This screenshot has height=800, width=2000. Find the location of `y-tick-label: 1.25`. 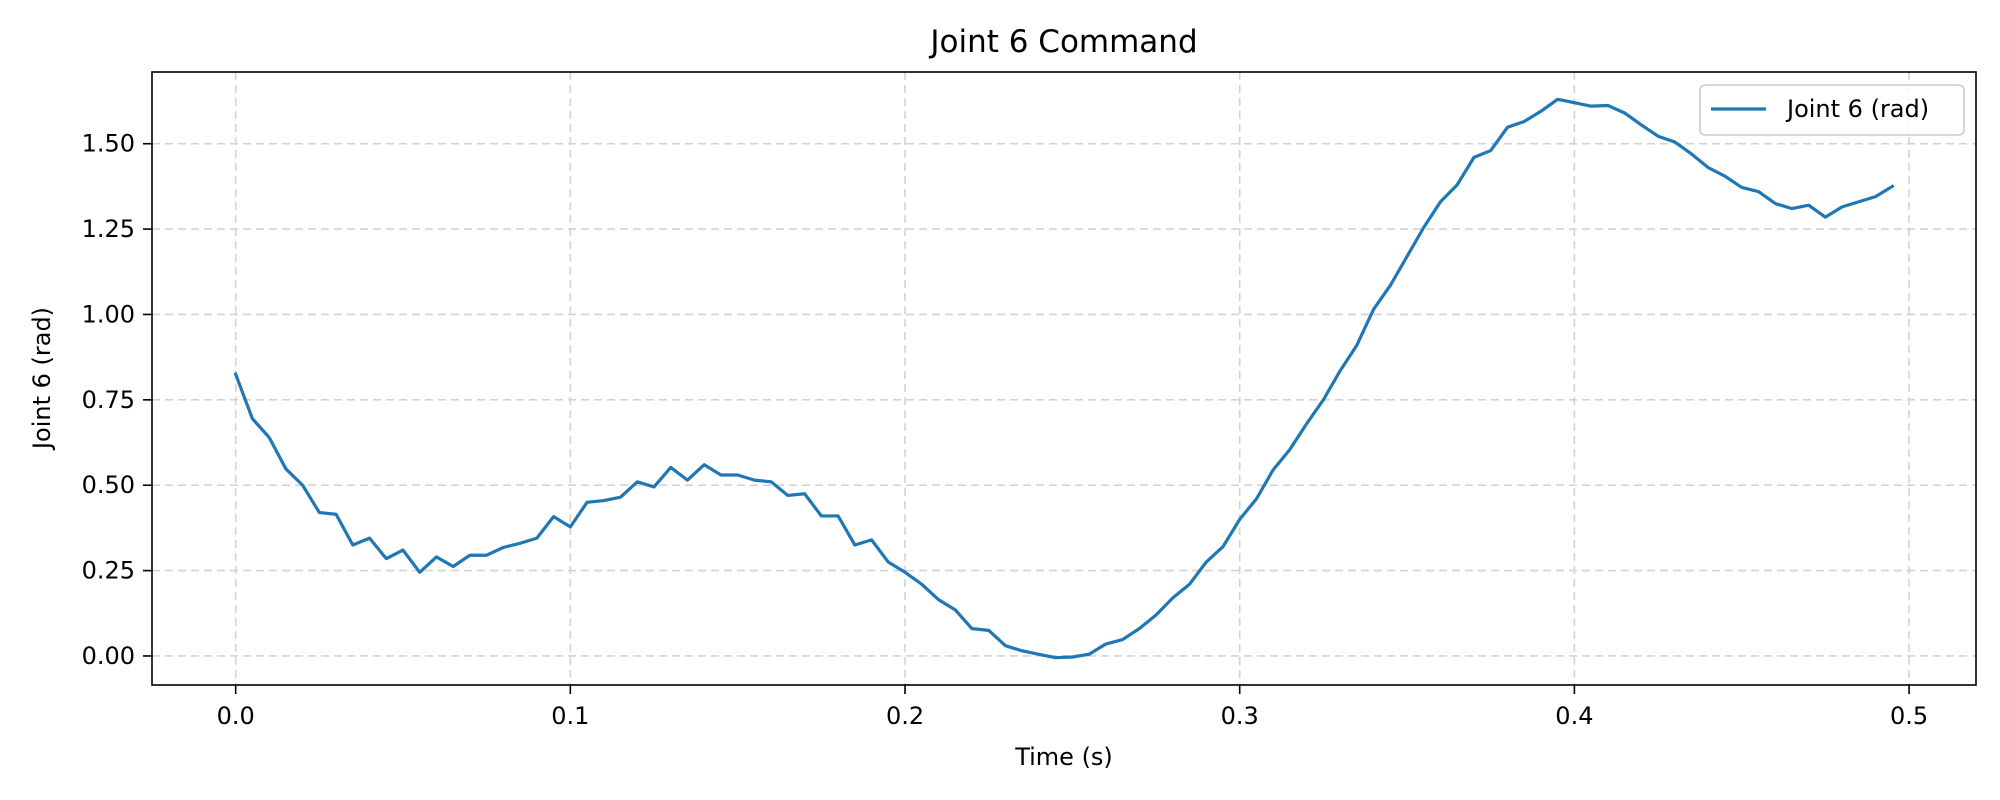

y-tick-label: 1.25 is located at coordinates (108, 229).